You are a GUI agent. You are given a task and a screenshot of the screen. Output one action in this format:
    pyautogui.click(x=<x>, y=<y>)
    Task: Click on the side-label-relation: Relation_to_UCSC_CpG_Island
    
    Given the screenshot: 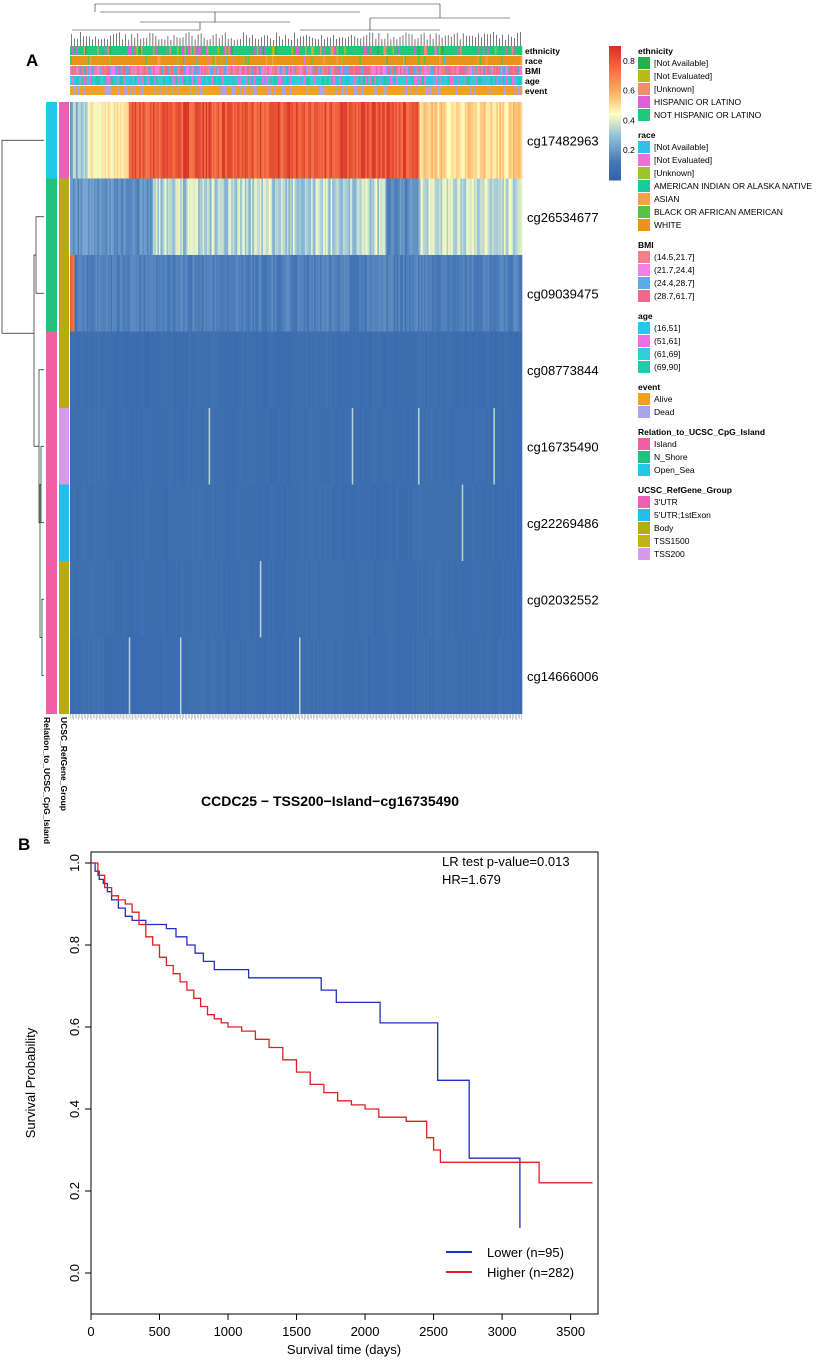 What is the action you would take?
    pyautogui.click(x=47, y=780)
    